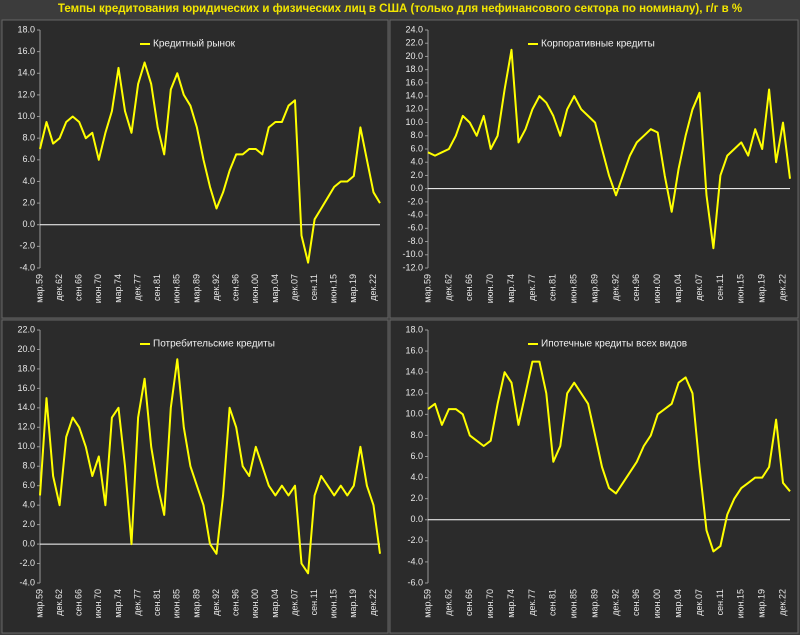 The image size is (800, 635). Describe the element at coordinates (598, 44) in the screenshot. I see `legend-label: Корпоративные кредиты` at that location.